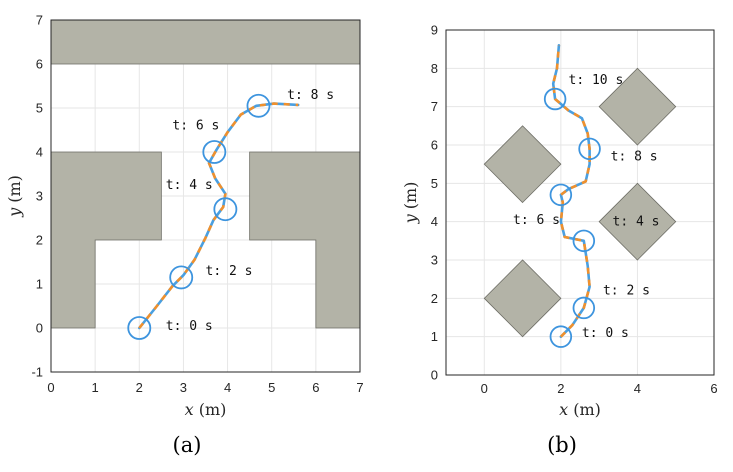  I want to click on x-tick-label: 1, so click(95, 387).